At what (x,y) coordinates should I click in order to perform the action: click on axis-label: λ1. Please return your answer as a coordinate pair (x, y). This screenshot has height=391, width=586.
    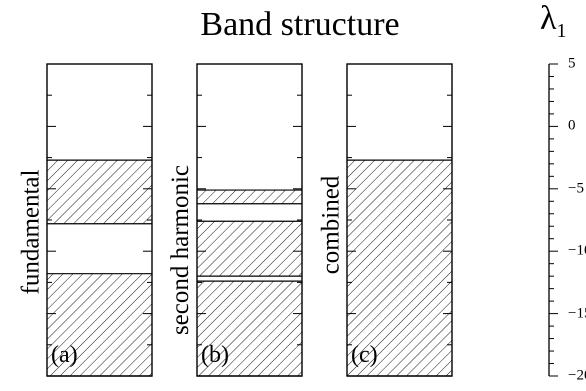
    Looking at the image, I should click on (553, 21).